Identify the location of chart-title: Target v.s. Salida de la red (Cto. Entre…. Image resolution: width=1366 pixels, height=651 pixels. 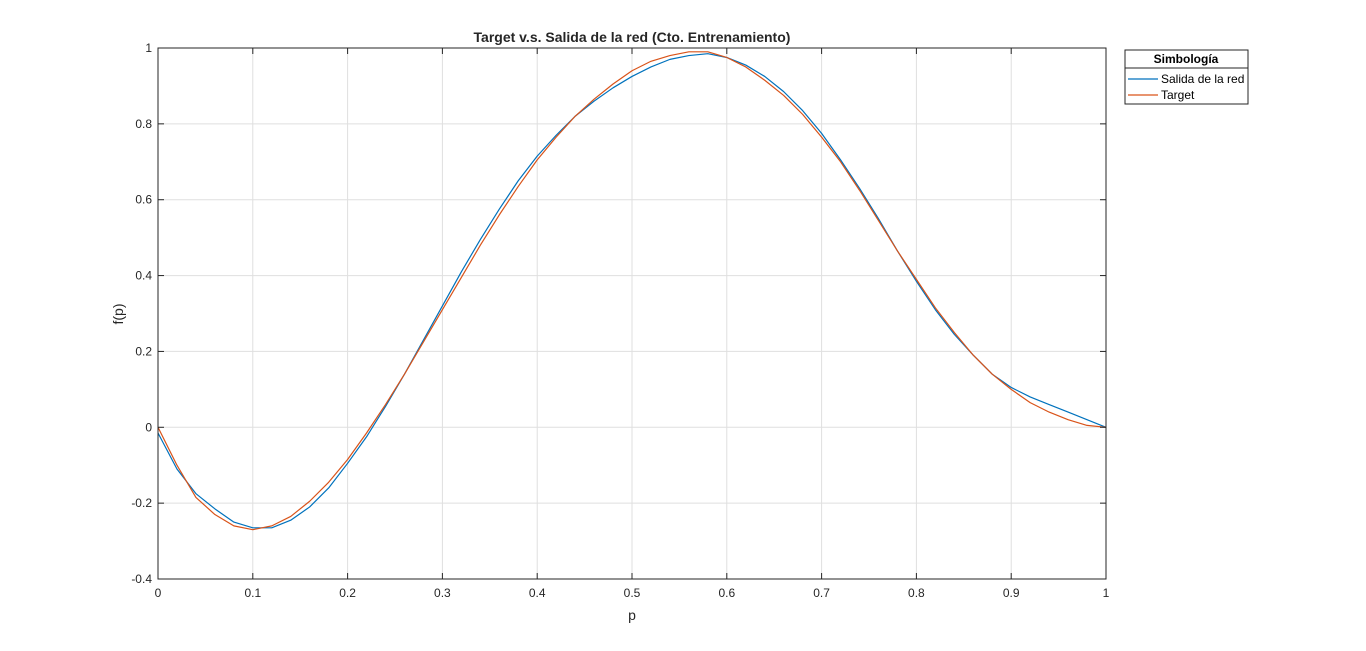
(632, 37).